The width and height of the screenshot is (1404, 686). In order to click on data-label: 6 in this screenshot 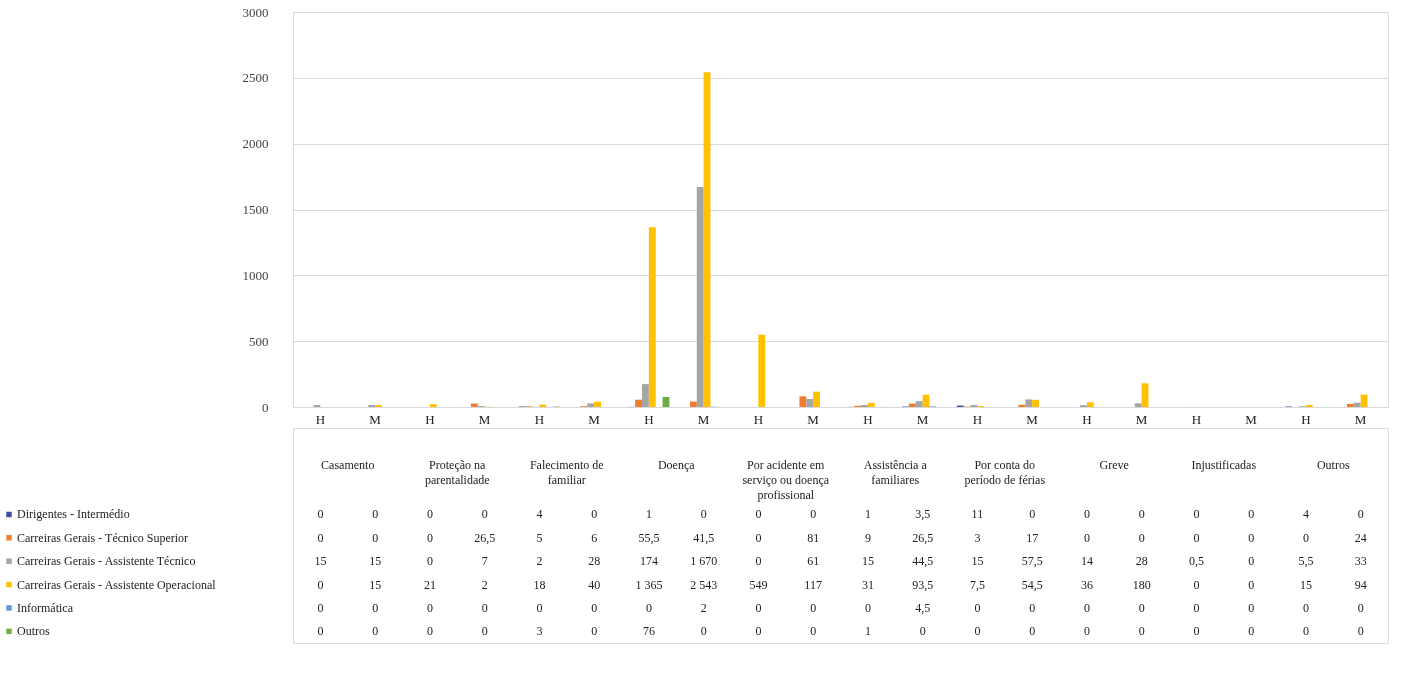, I will do `click(594, 537)`.